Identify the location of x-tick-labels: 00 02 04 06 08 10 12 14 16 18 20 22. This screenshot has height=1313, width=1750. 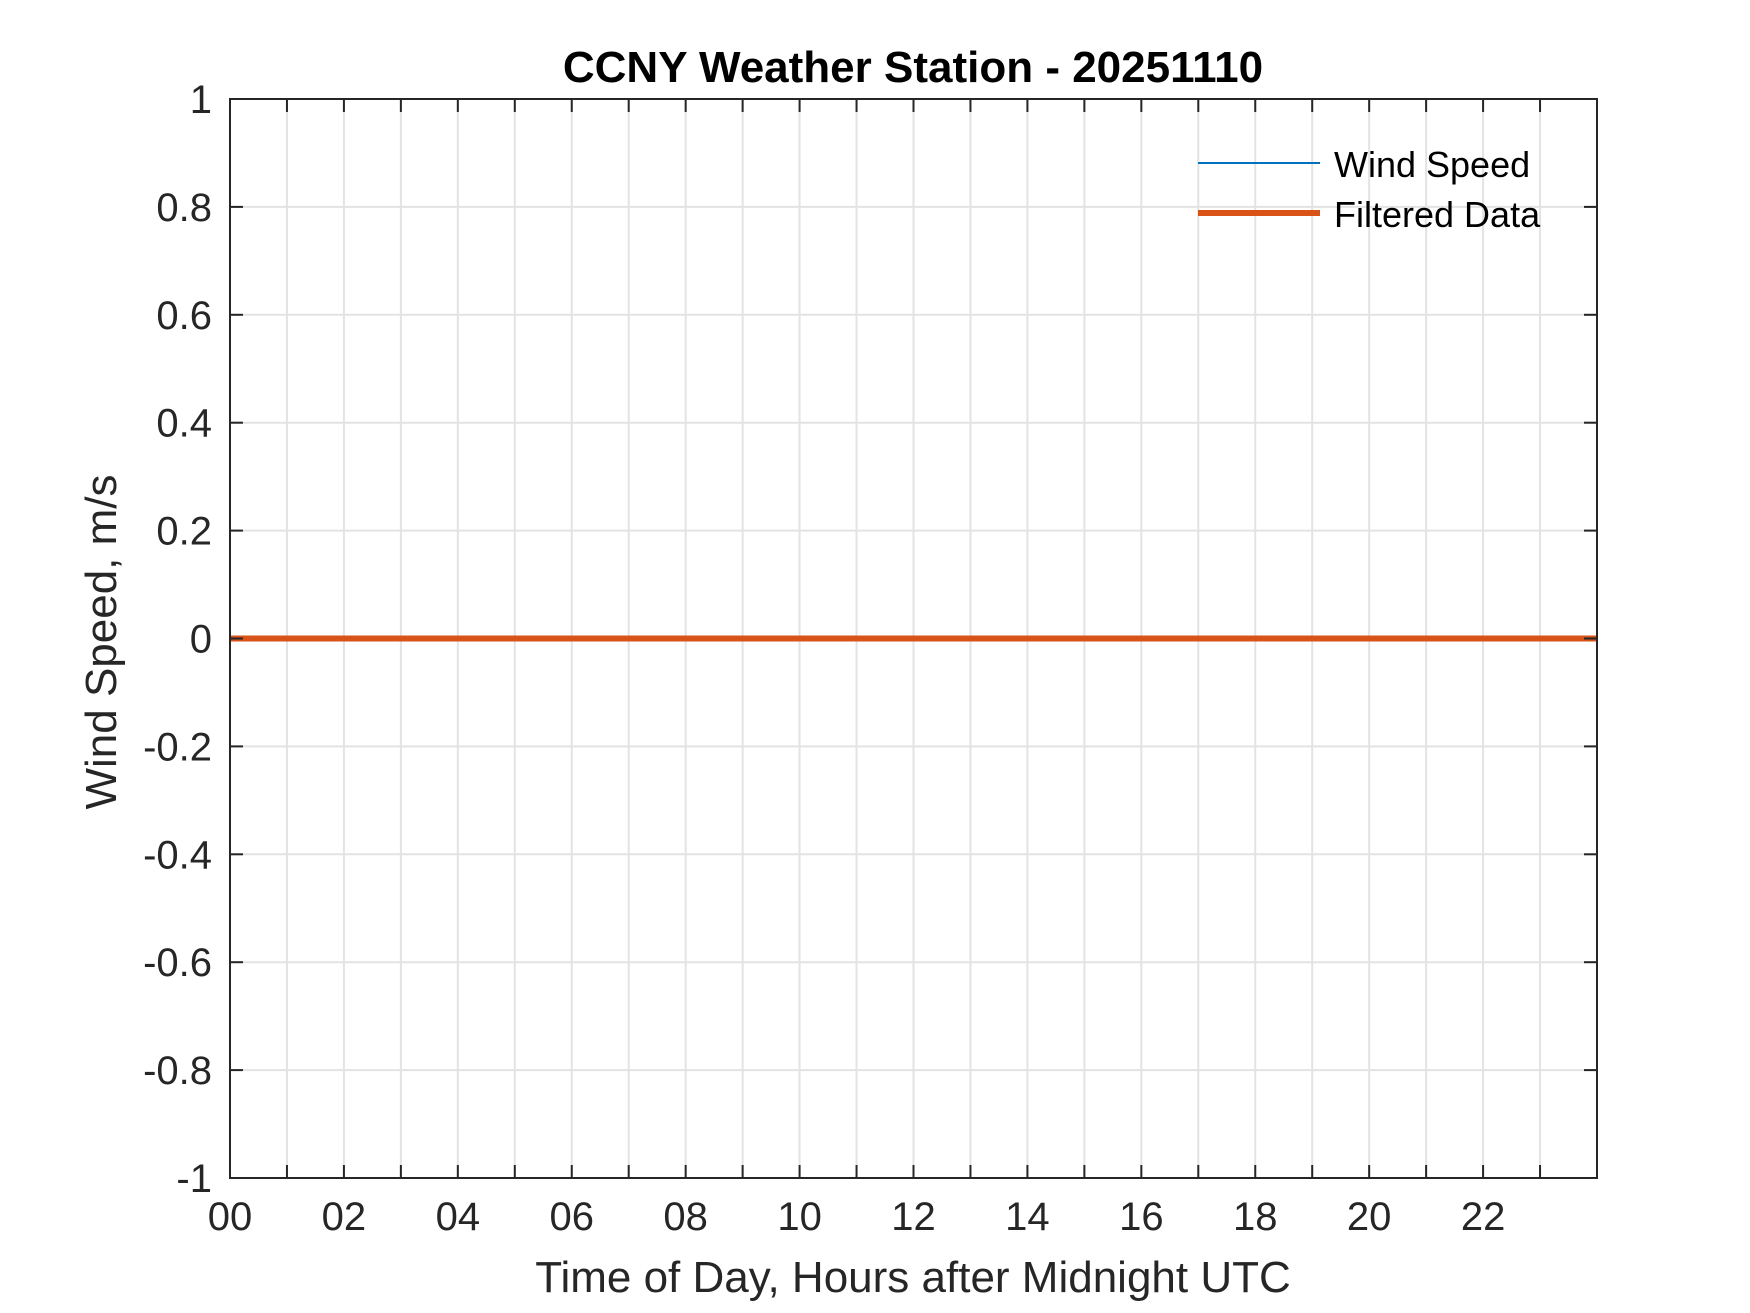
(857, 1217).